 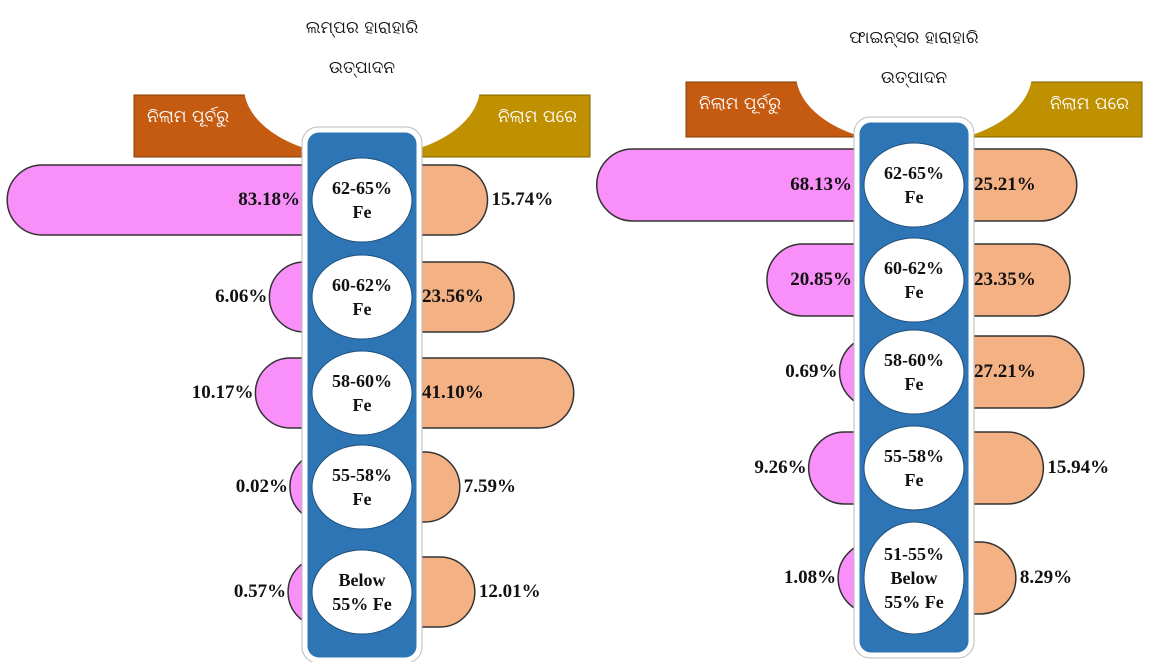 What do you see at coordinates (1005, 371) in the screenshot?
I see `value-label: 27.21%` at bounding box center [1005, 371].